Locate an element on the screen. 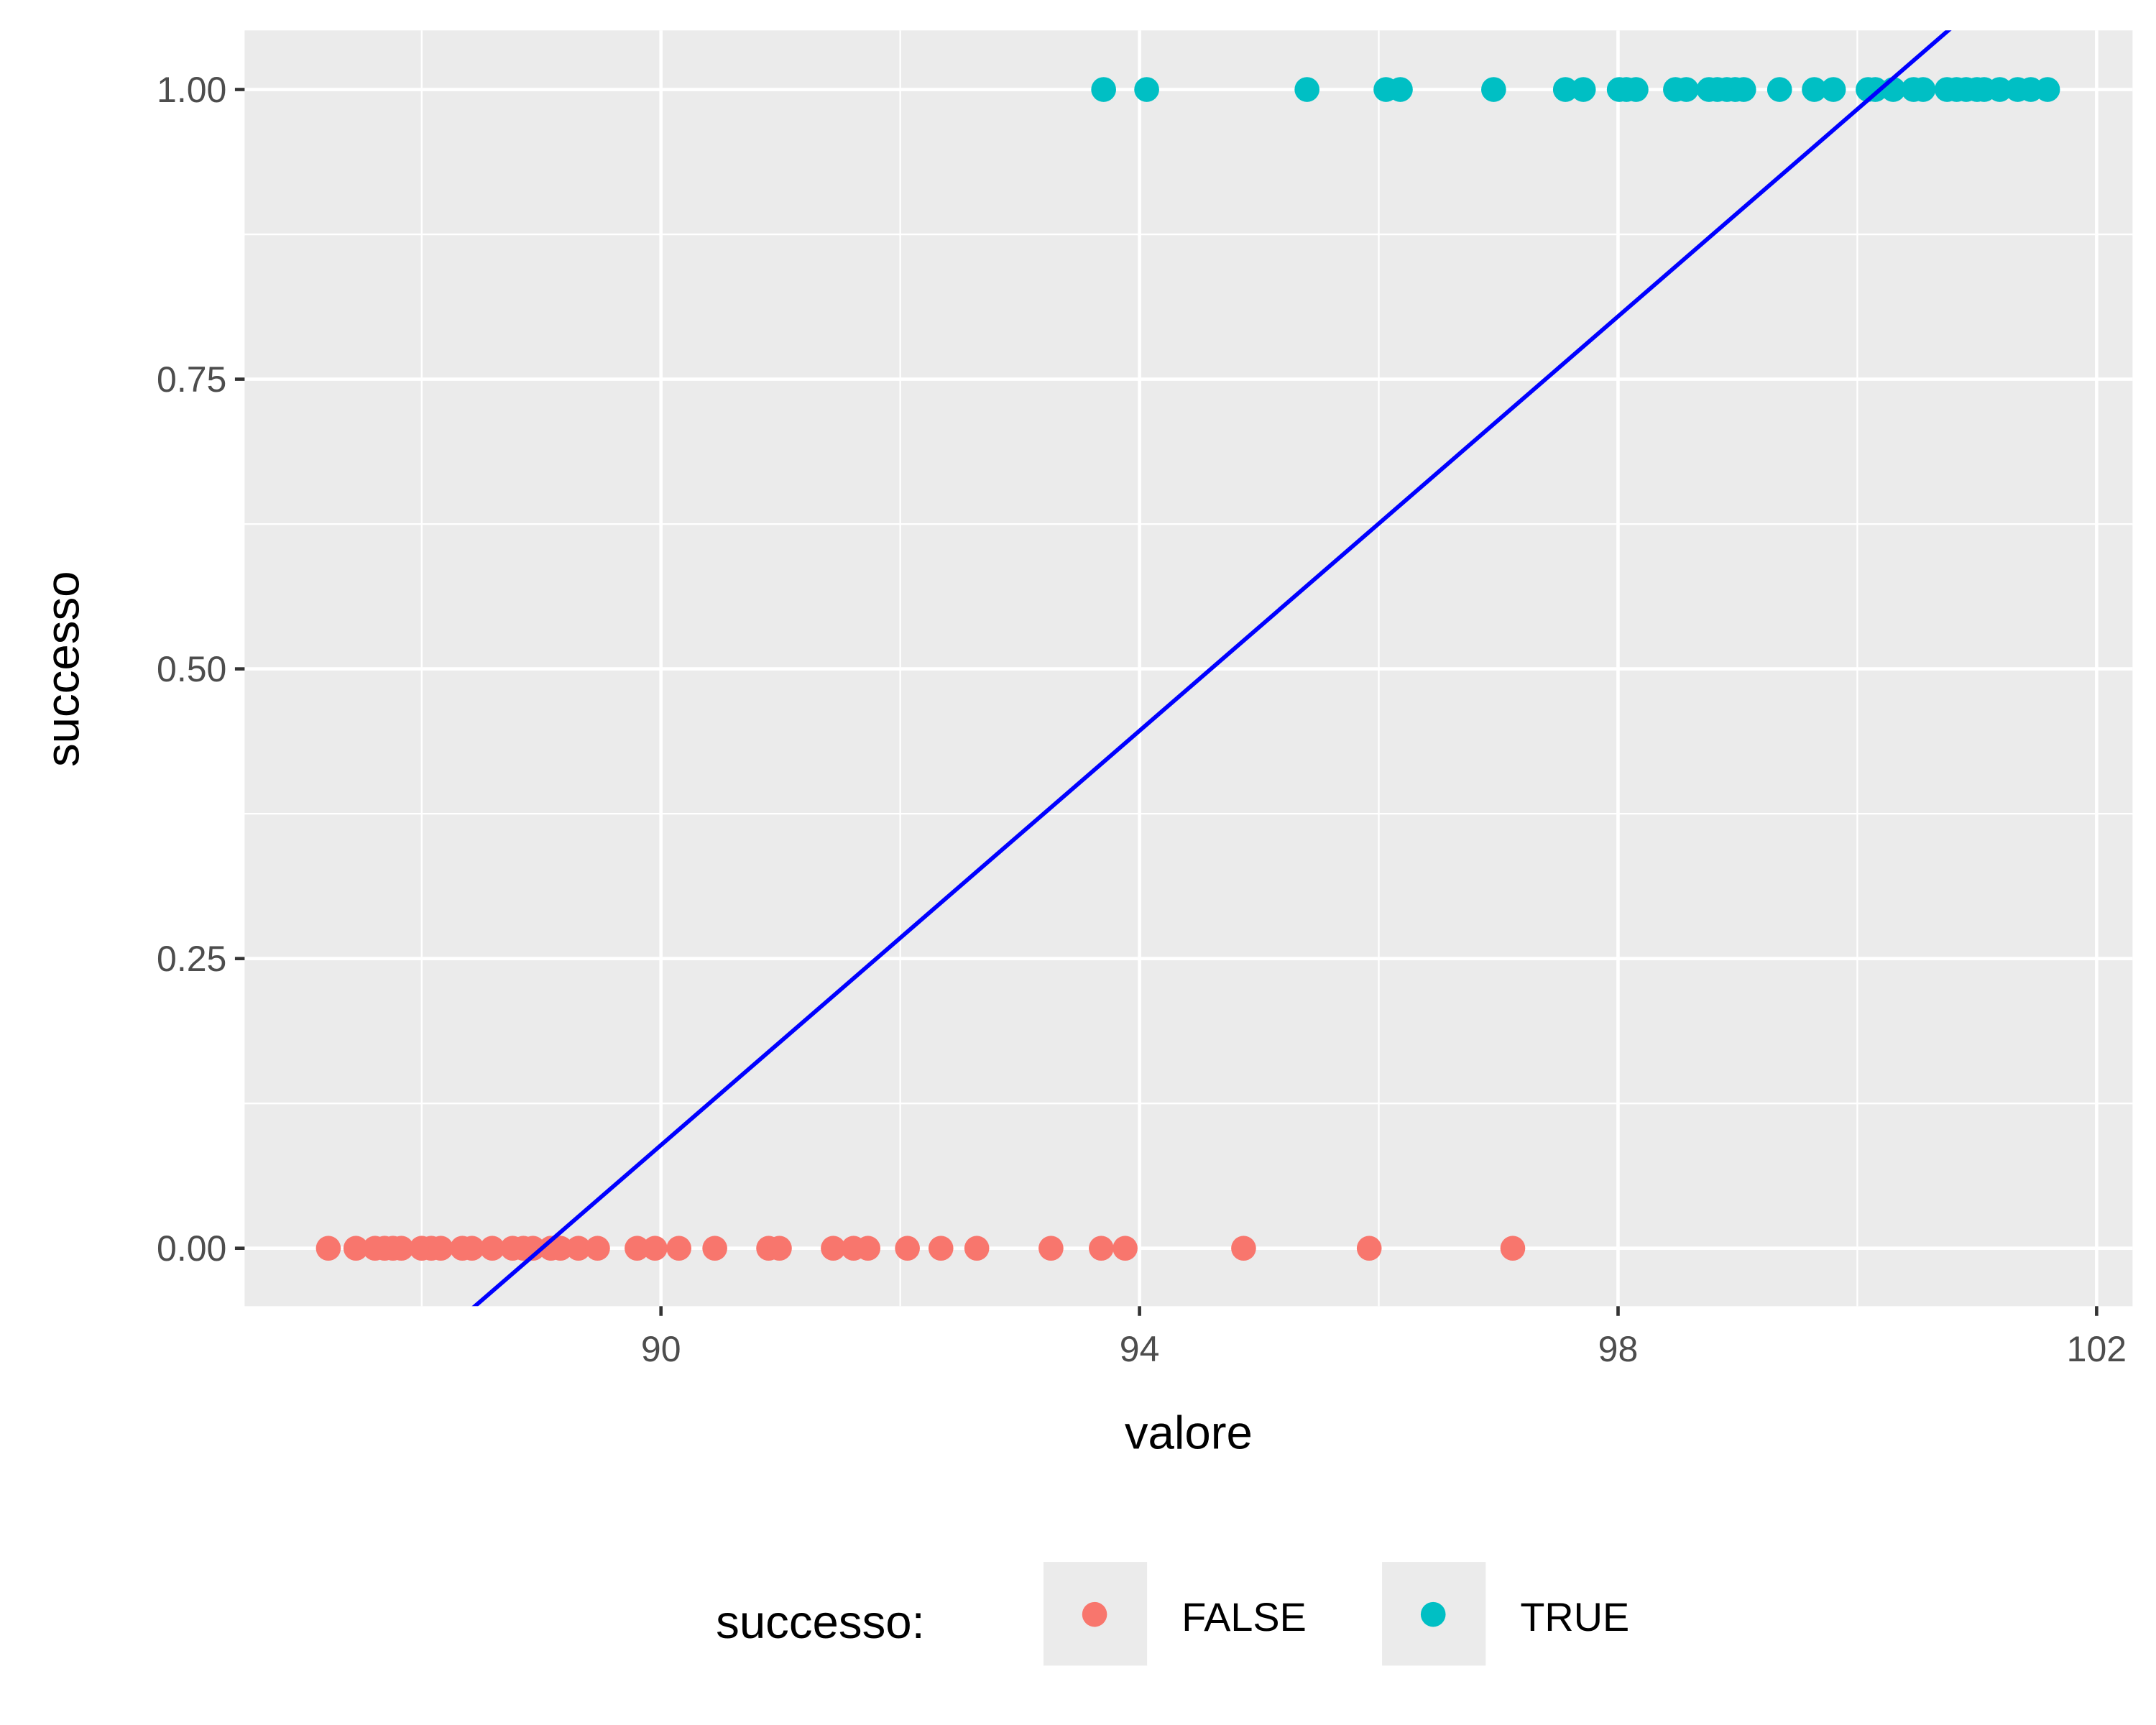 Image resolution: width=2156 pixels, height=1725 pixels. x-tick-label: 98 is located at coordinates (1618, 1349).